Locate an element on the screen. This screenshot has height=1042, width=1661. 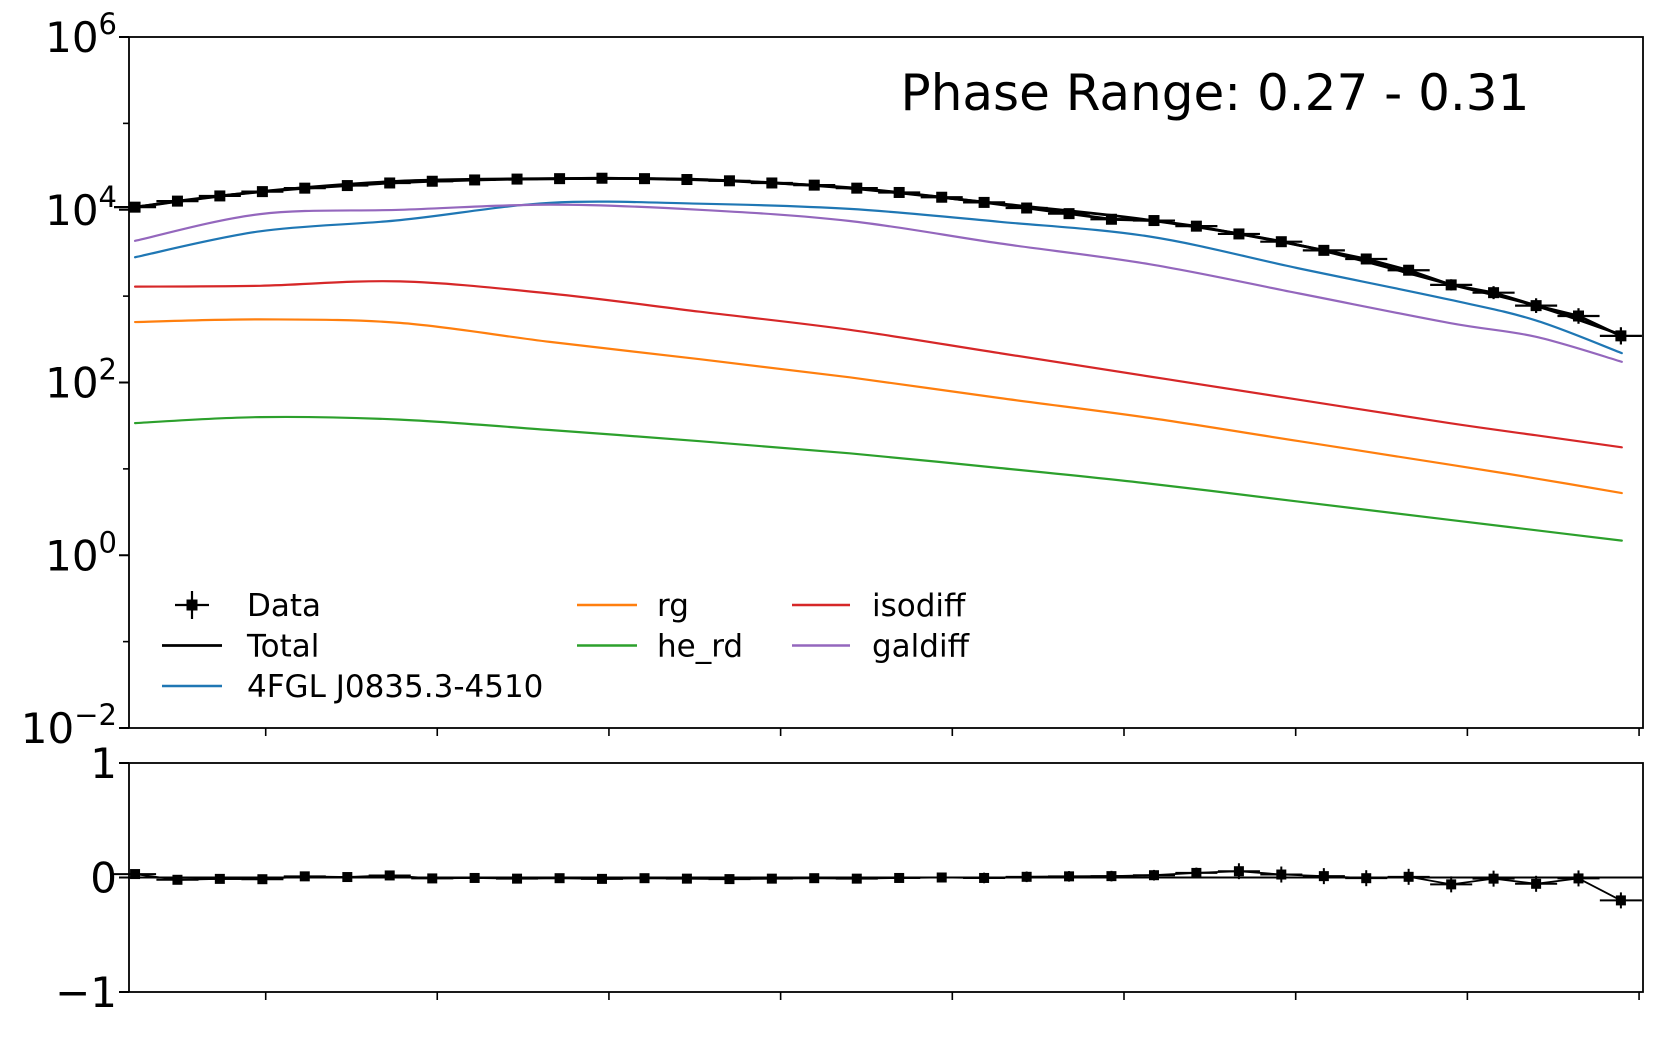
he_rd-curve is located at coordinates (878, 478).